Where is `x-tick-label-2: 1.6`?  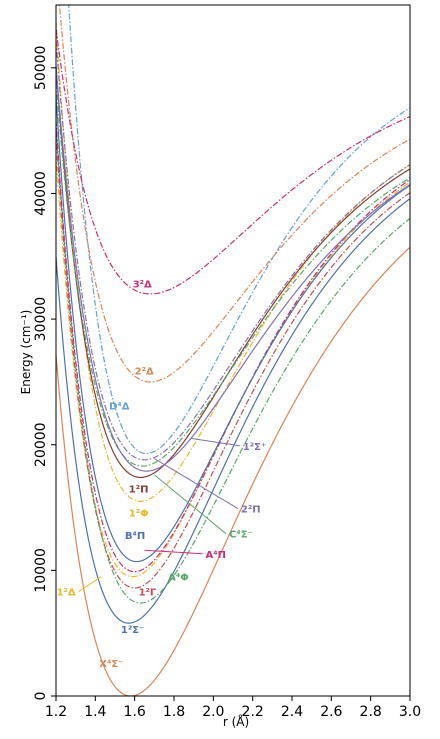
x-tick-label-2: 1.6 is located at coordinates (135, 712).